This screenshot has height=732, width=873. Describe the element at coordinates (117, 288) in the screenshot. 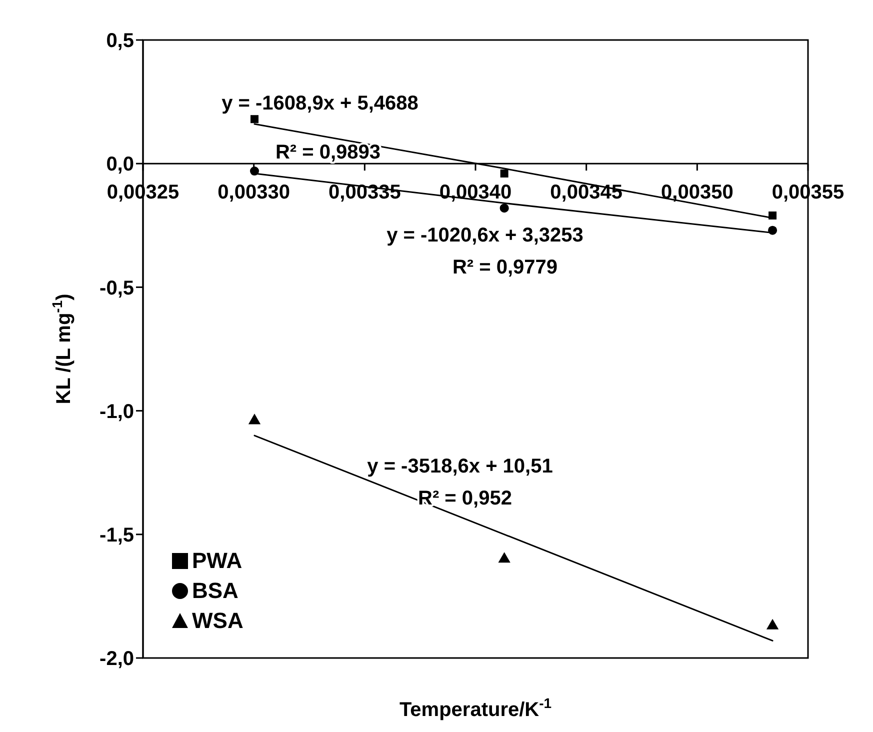

I see `y-tick-label: -0,5` at that location.